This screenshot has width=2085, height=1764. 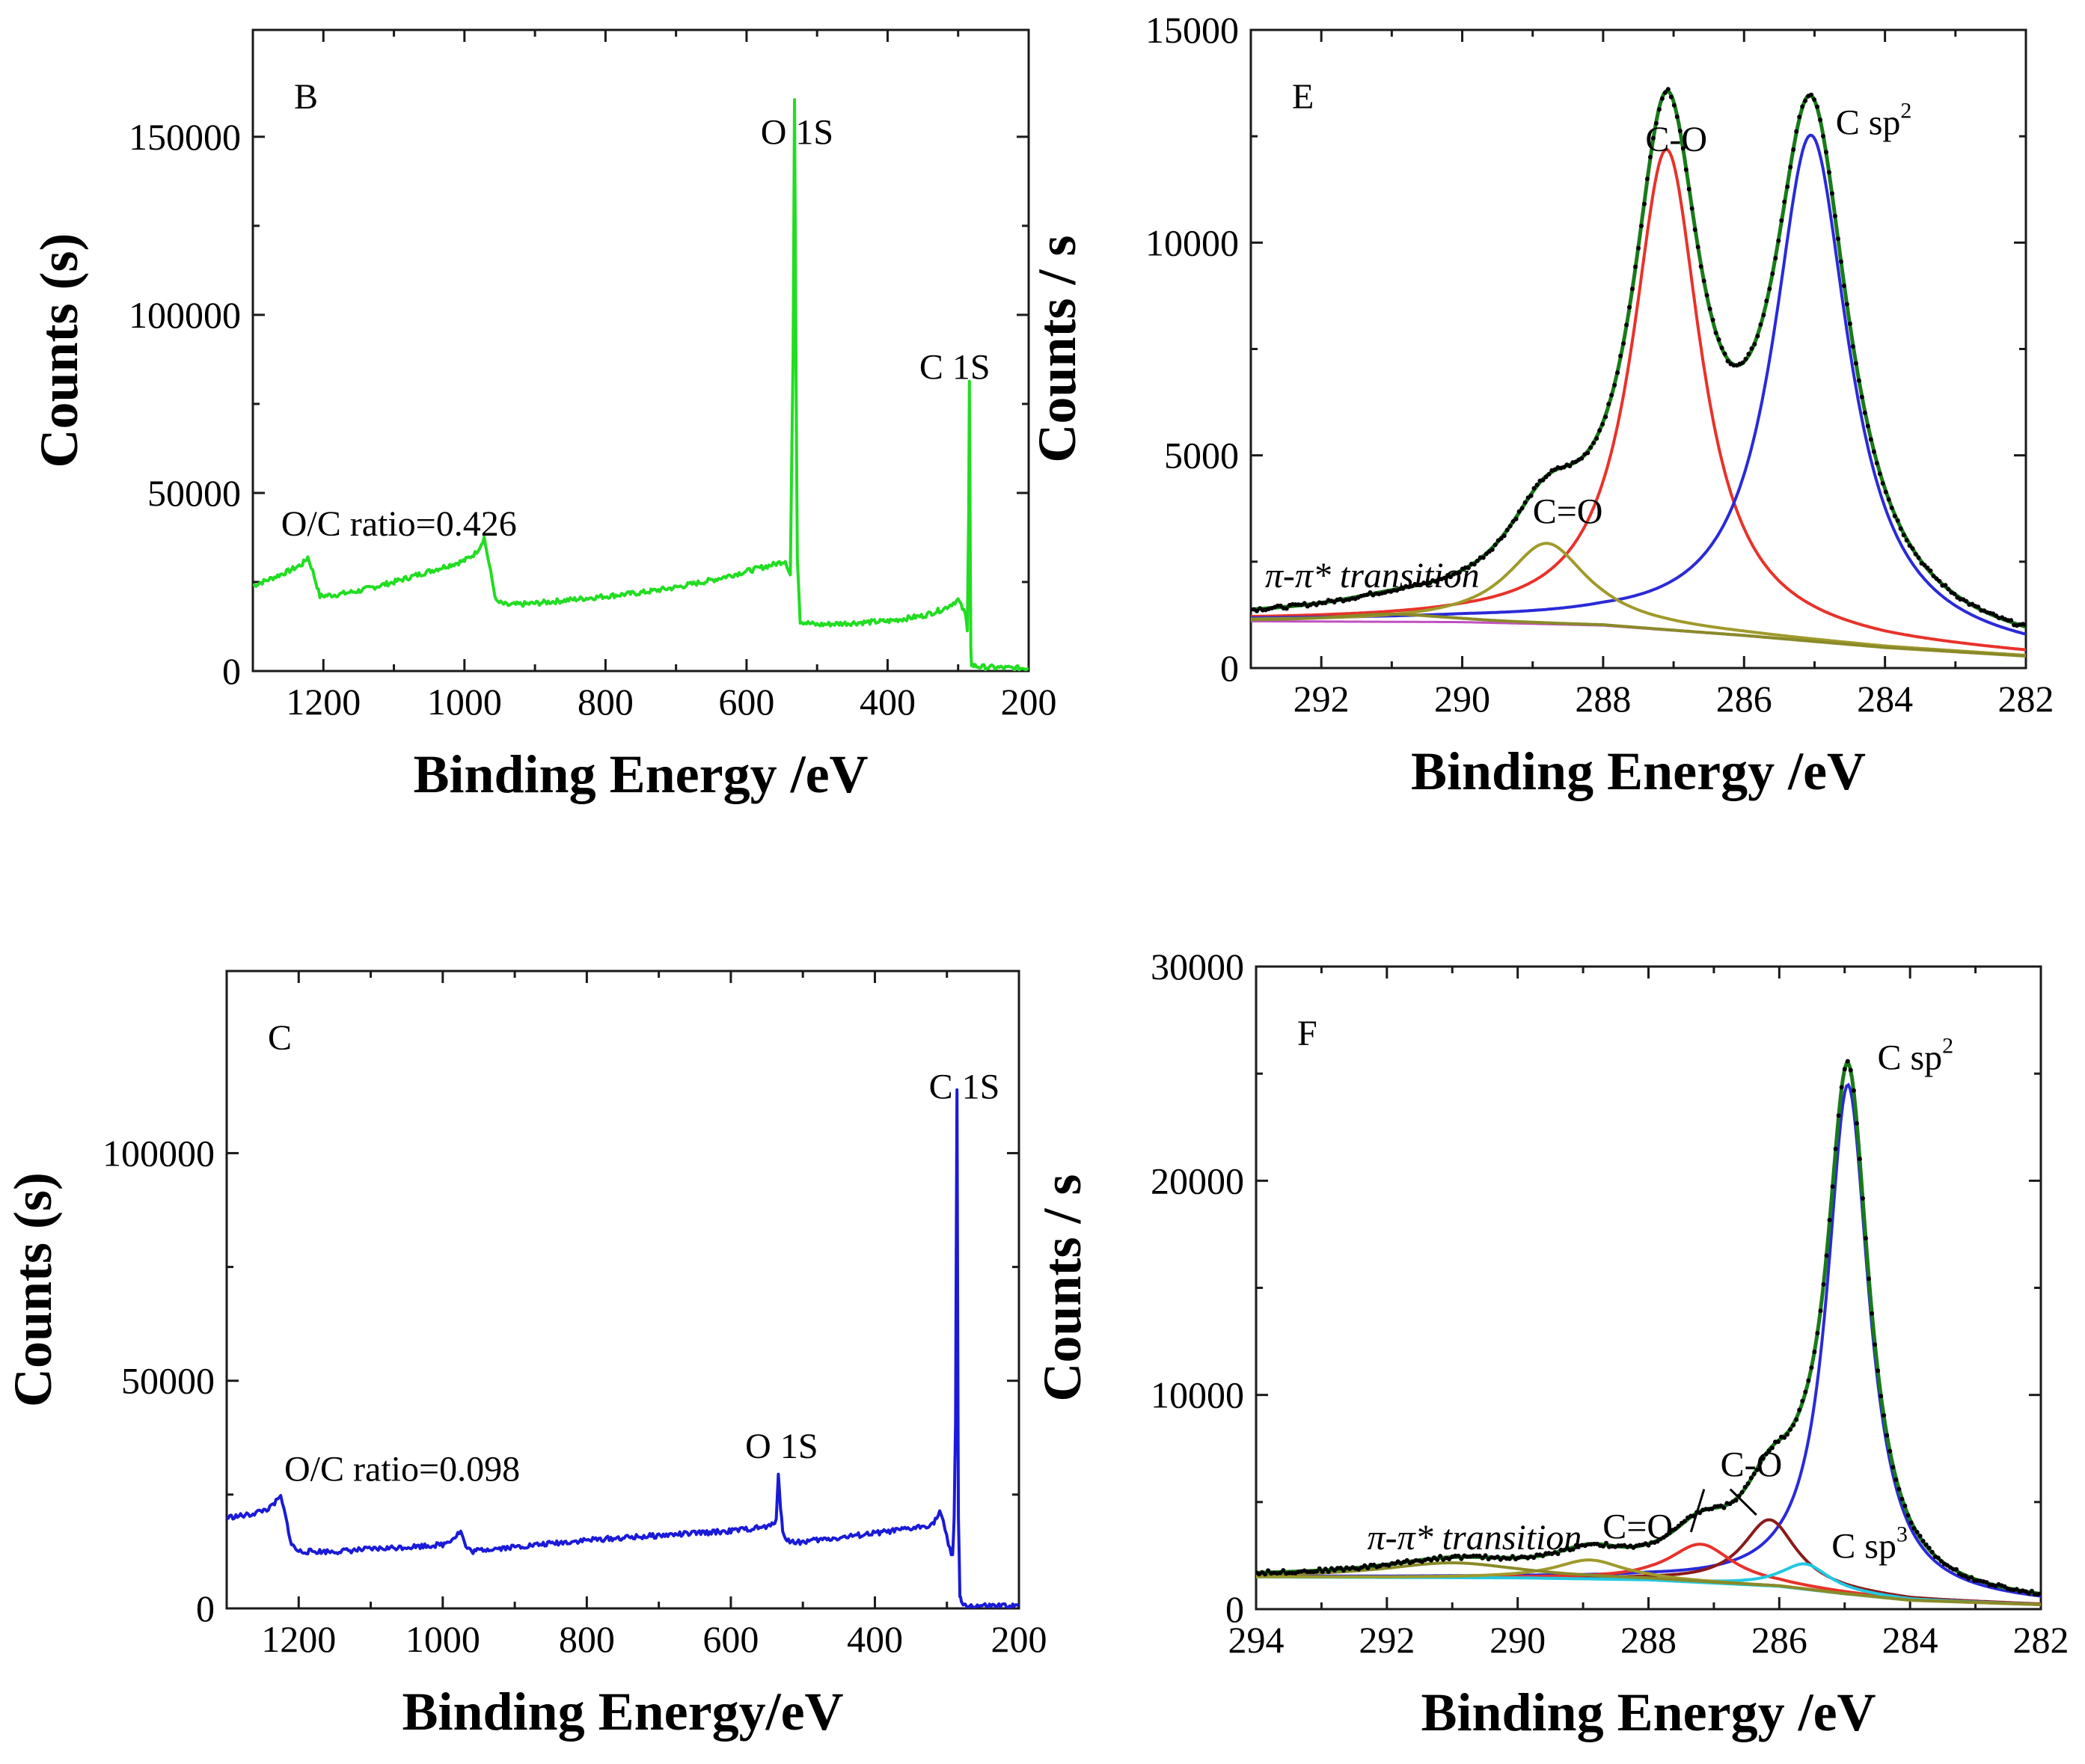 What do you see at coordinates (1868, 122) in the screenshot?
I see `annotation-text: C sp` at bounding box center [1868, 122].